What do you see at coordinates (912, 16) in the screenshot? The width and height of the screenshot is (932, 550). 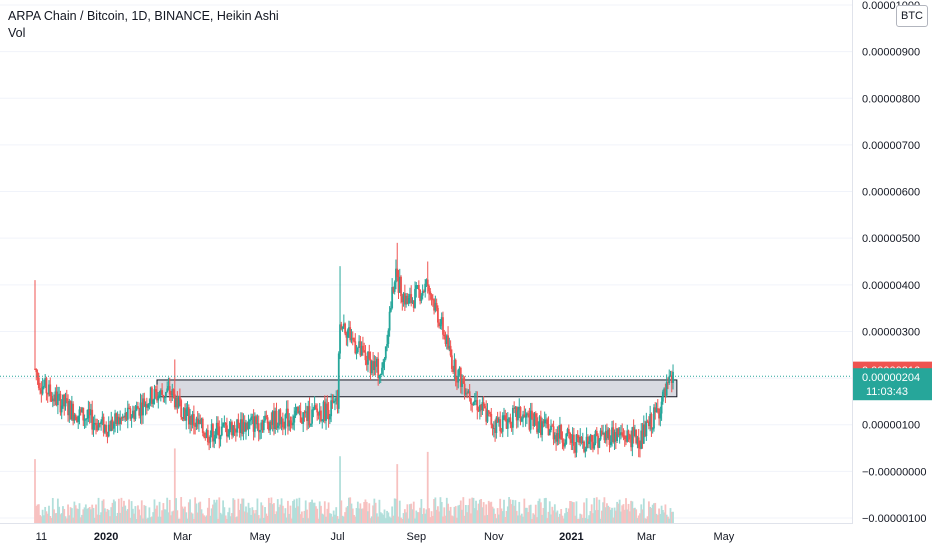 I see `currency-badge: BTC` at bounding box center [912, 16].